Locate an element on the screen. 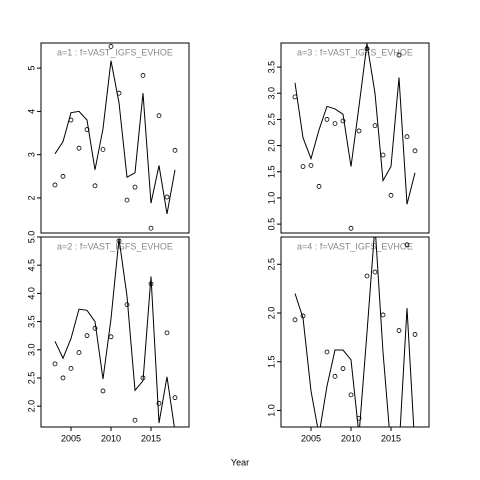  y-tick-label: 3 is located at coordinates (31, 154).